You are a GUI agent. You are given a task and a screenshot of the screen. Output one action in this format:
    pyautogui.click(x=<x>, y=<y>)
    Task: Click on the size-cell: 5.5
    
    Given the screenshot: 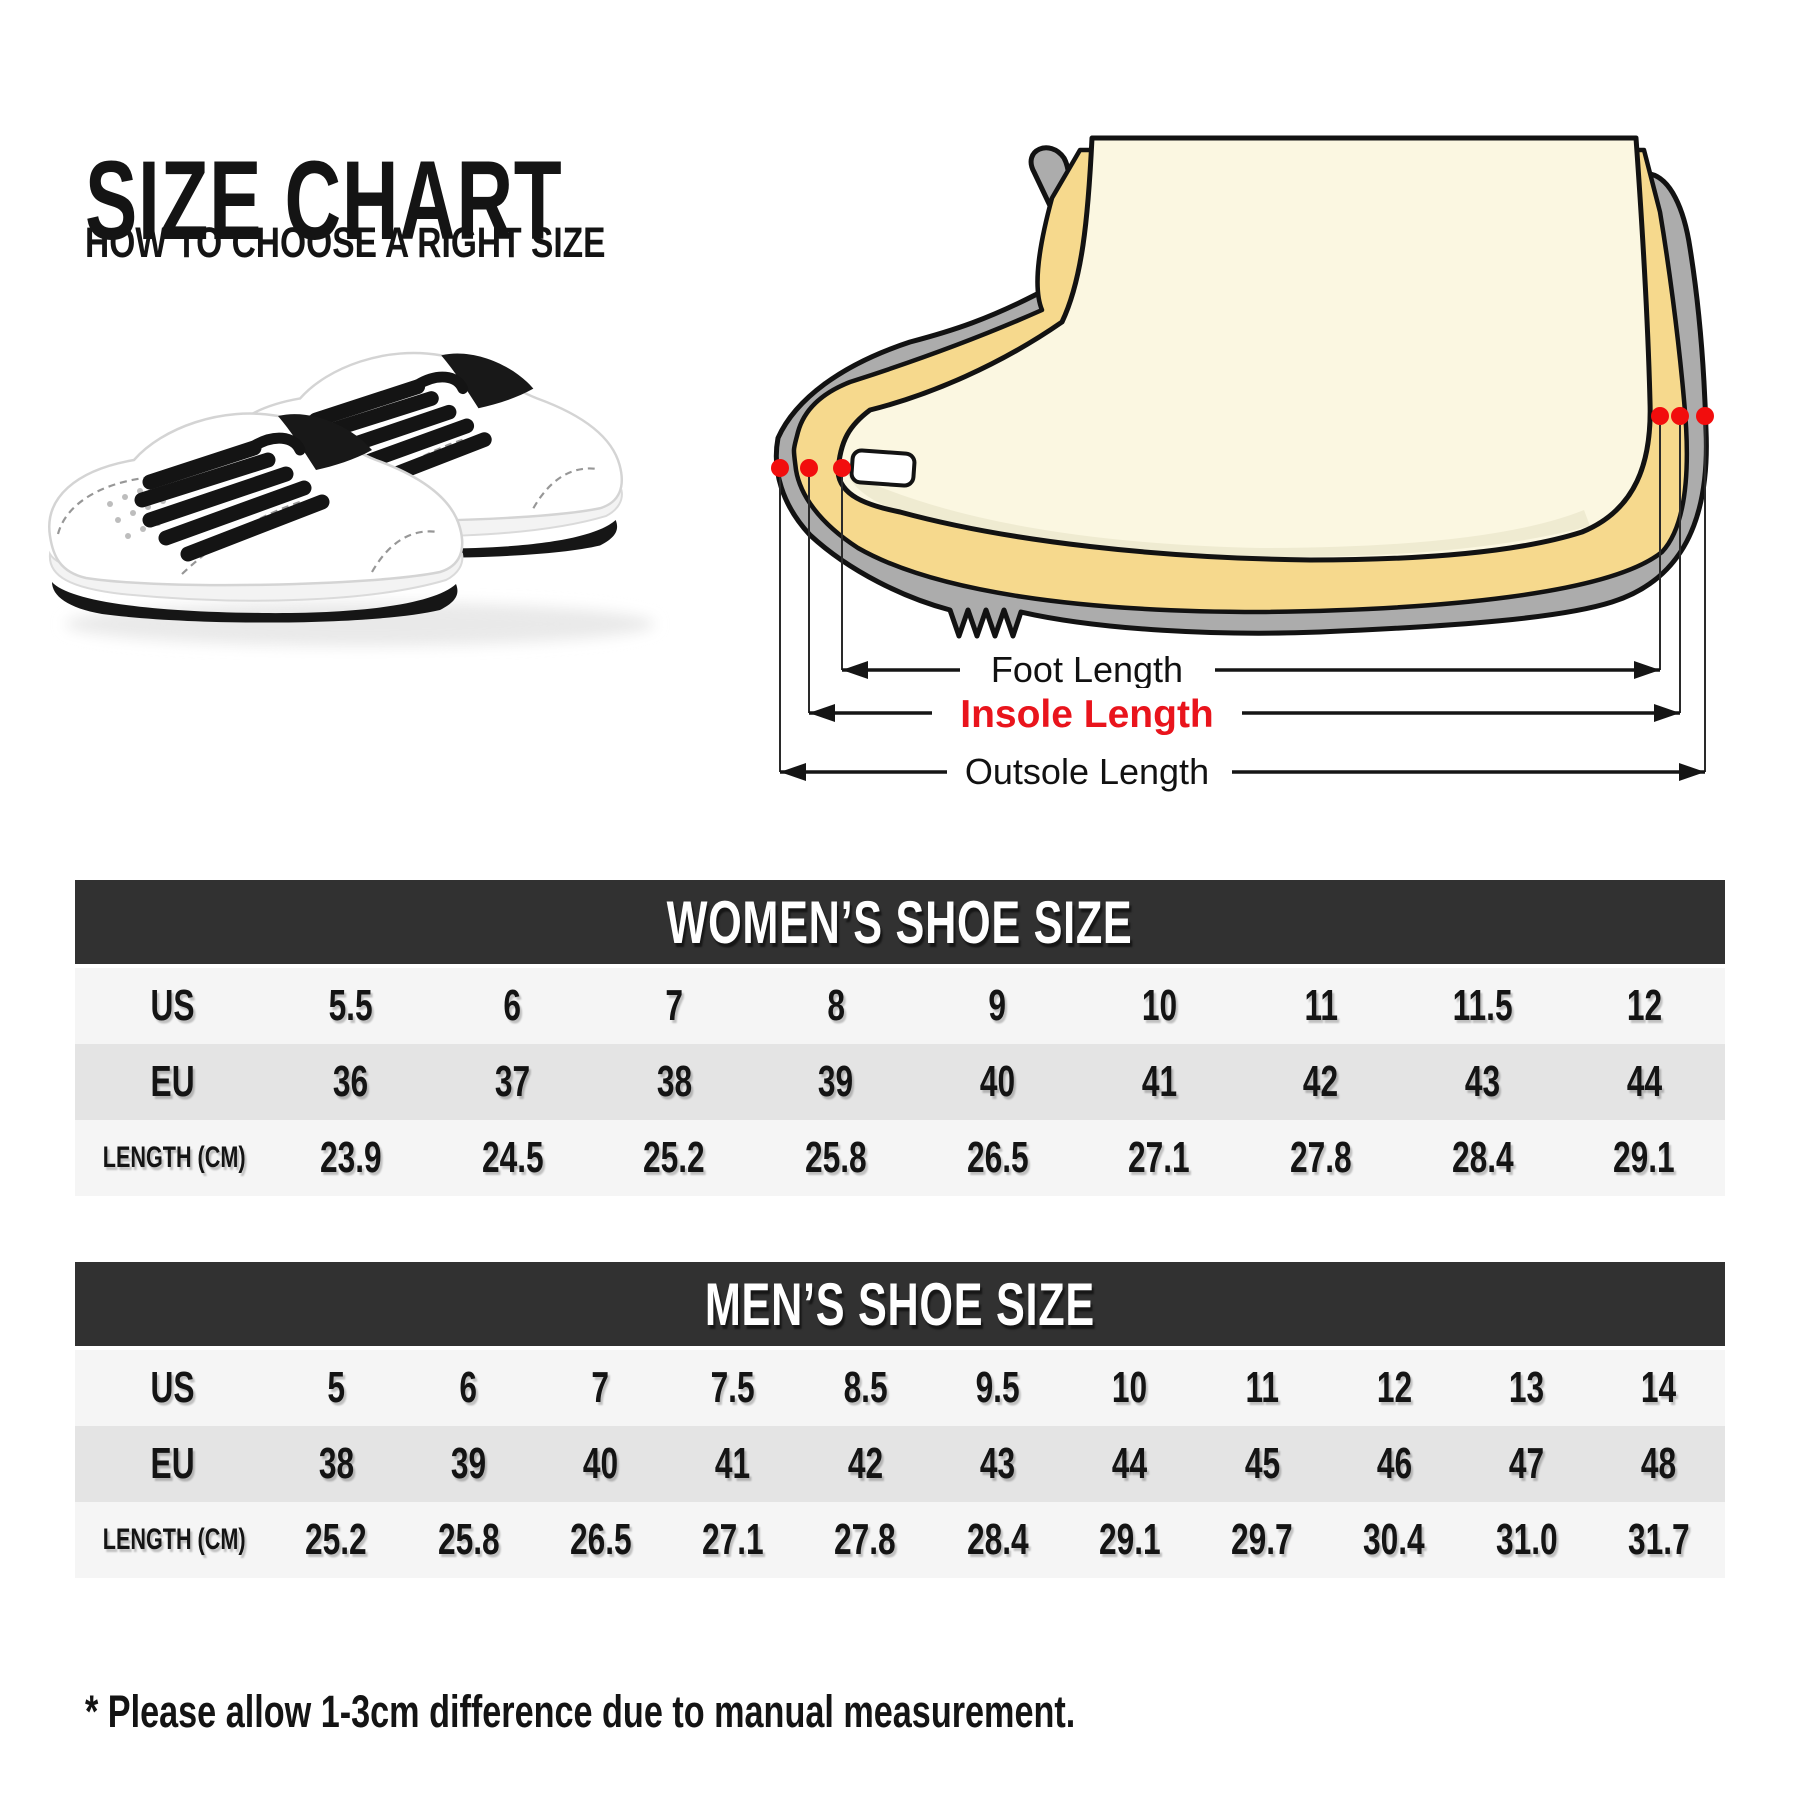 What is the action you would take?
    pyautogui.click(x=350, y=1005)
    